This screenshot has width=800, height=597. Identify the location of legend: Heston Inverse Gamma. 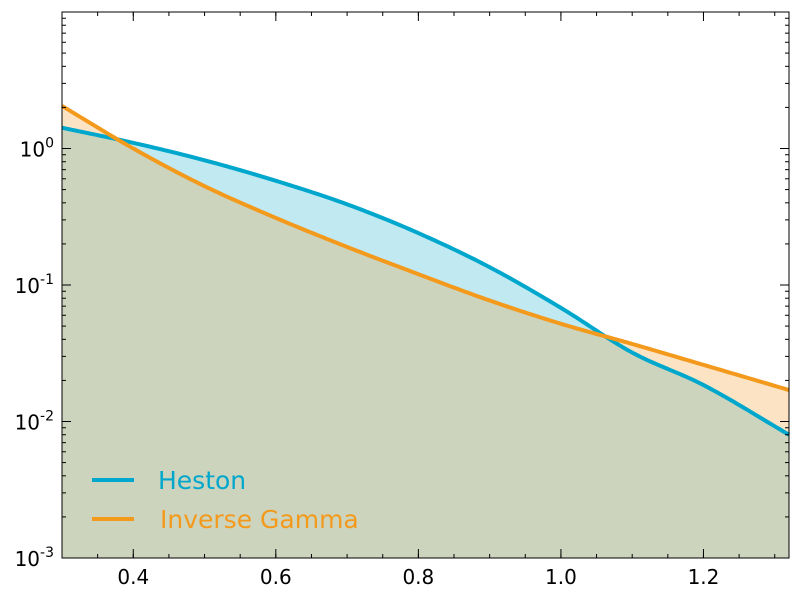
(225, 500).